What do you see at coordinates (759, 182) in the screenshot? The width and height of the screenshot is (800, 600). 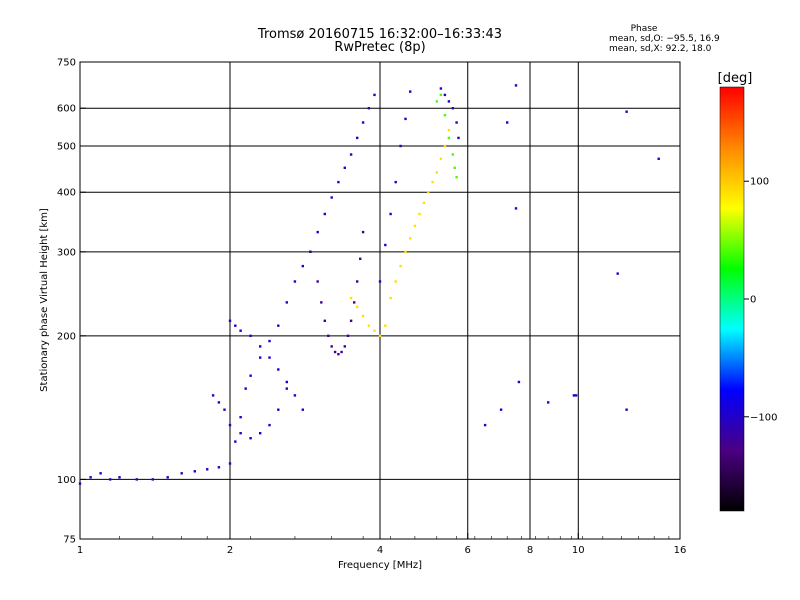 I see `colorbar-tick-label: 100` at bounding box center [759, 182].